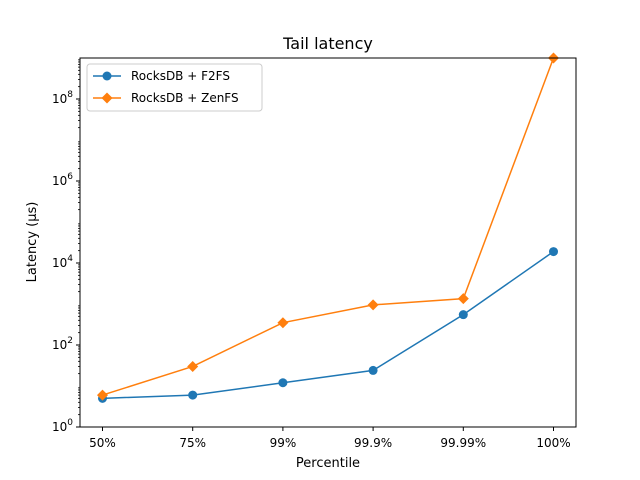 The image size is (640, 480). What do you see at coordinates (283, 443) in the screenshot?
I see `x-tick-label: 99%` at bounding box center [283, 443].